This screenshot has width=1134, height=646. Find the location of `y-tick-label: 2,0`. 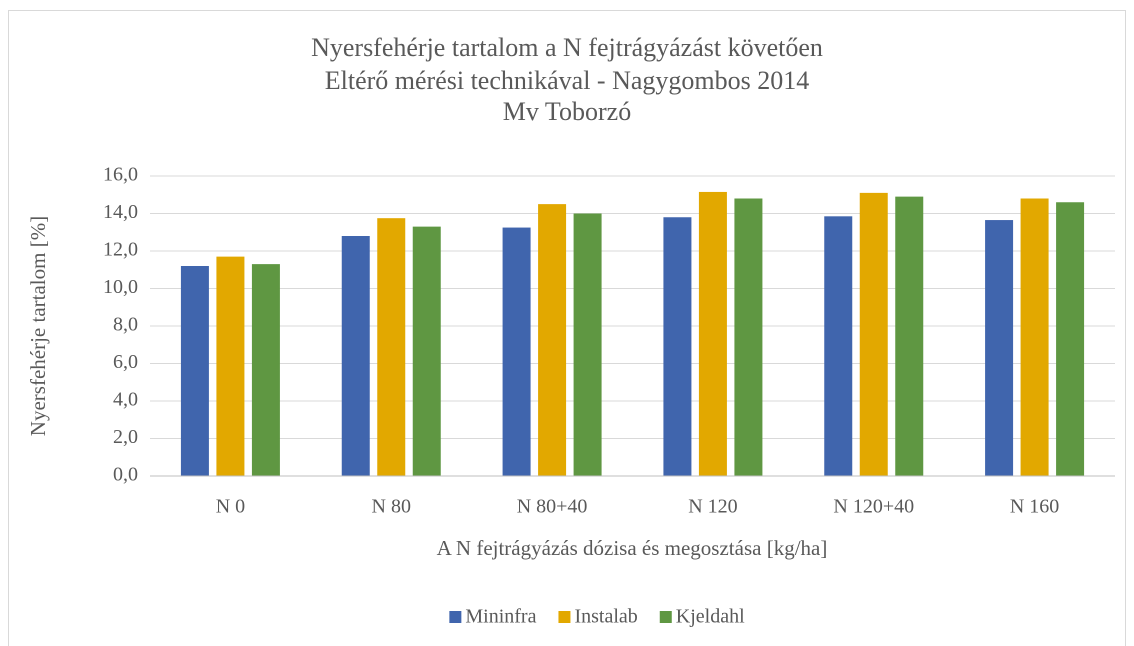

y-tick-label: 2,0 is located at coordinates (125, 437).